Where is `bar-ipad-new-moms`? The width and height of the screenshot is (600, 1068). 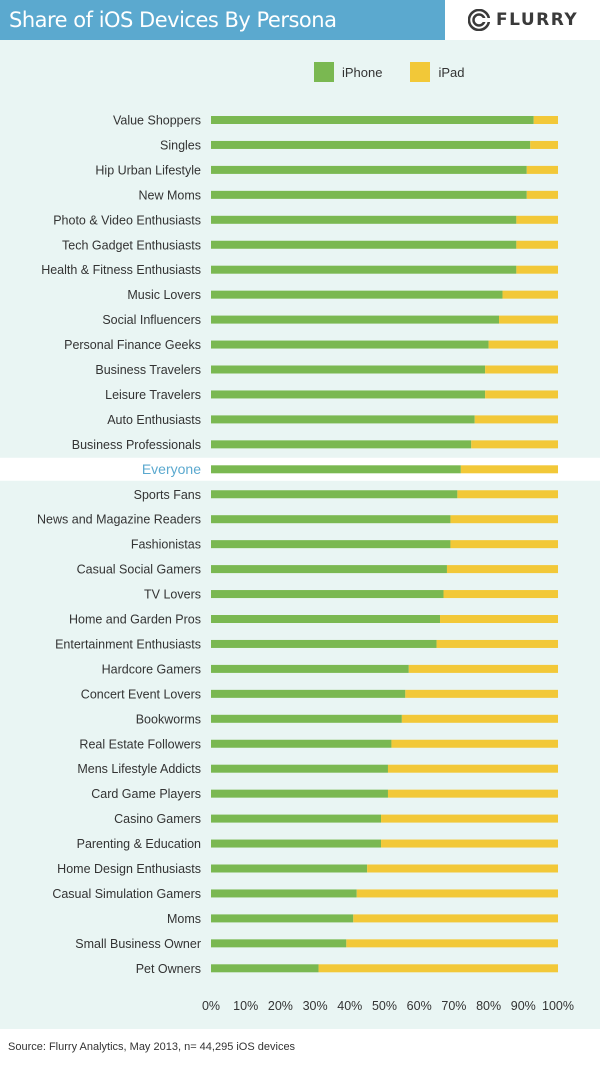 bar-ipad-new-moms is located at coordinates (542, 194).